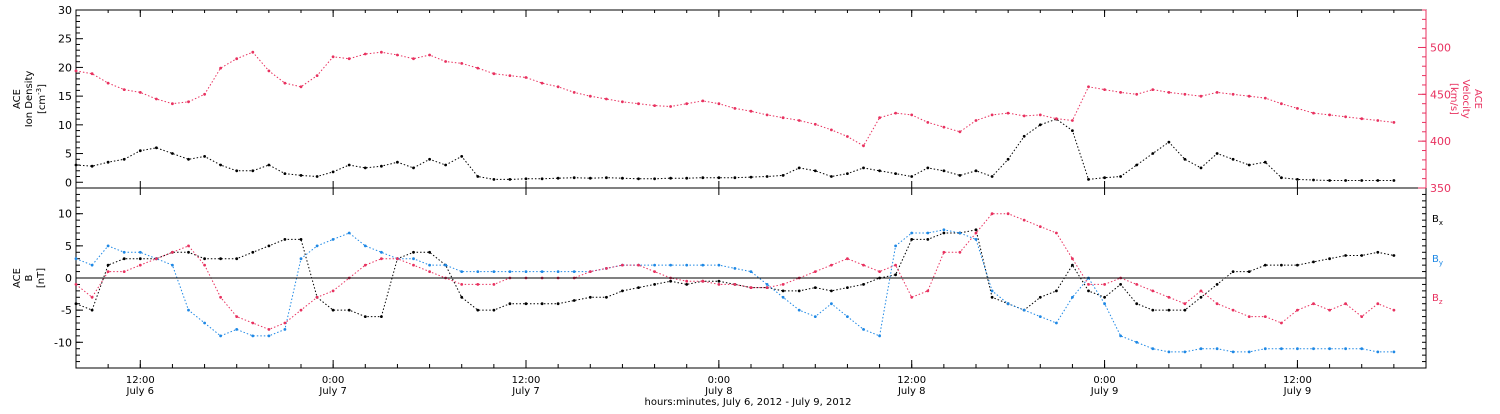 This screenshot has width=1500, height=414. Describe the element at coordinates (734, 149) in the screenshot. I see `series-line-density` at that location.